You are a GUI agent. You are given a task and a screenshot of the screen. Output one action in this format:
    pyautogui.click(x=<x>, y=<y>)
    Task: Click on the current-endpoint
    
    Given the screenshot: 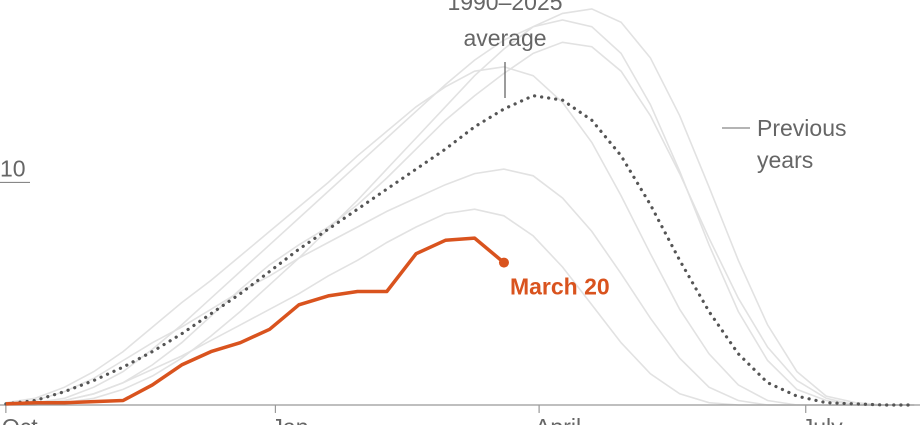 What is the action you would take?
    pyautogui.click(x=503, y=262)
    